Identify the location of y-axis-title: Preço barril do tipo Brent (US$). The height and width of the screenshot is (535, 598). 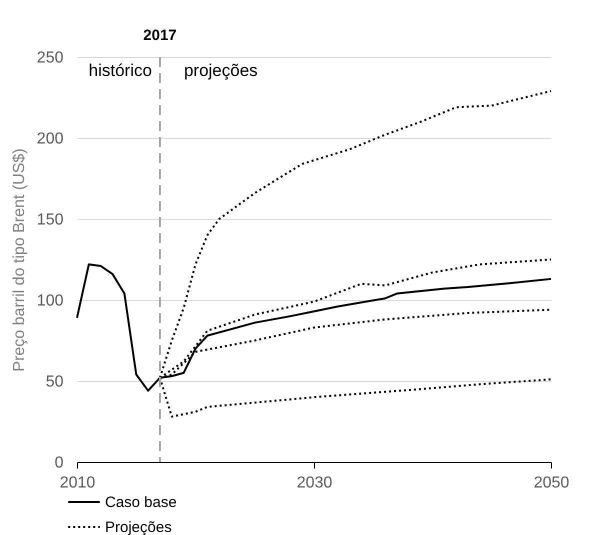
(19, 260).